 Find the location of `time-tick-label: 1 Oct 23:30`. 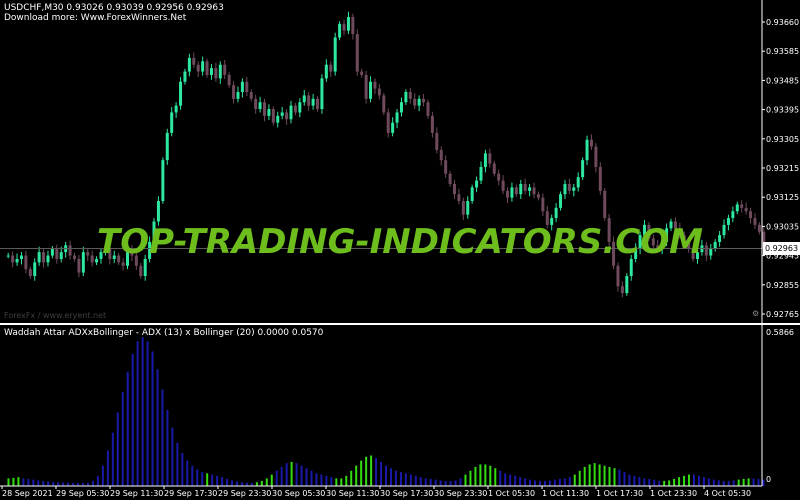

time-tick-label: 1 Oct 23:30 is located at coordinates (673, 493).